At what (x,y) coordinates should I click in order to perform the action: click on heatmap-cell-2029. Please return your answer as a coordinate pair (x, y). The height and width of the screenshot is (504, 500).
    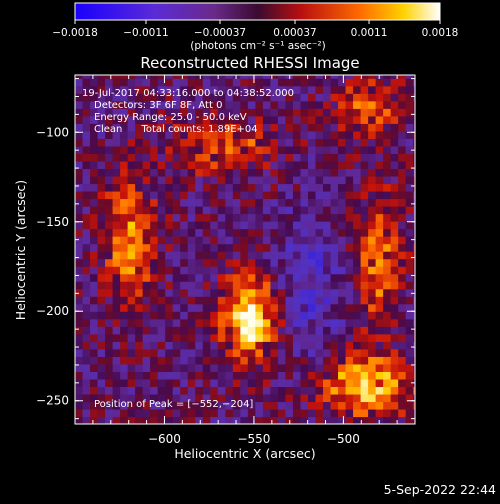
    Looking at the image, I should click on (402, 360).